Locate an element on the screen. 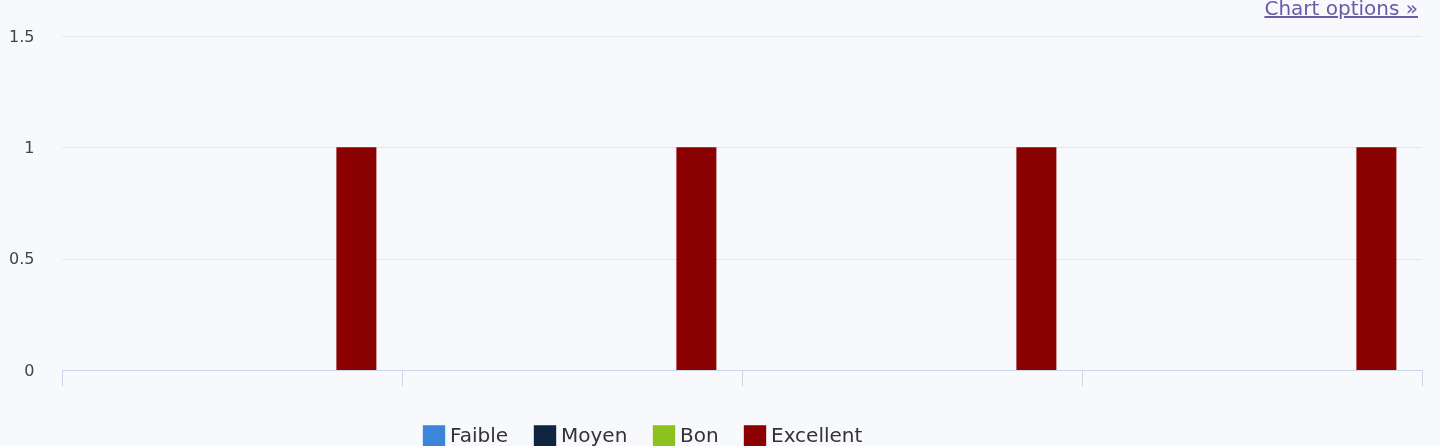 Image resolution: width=1440 pixels, height=446 pixels. y-tick-label: 1 is located at coordinates (29, 147).